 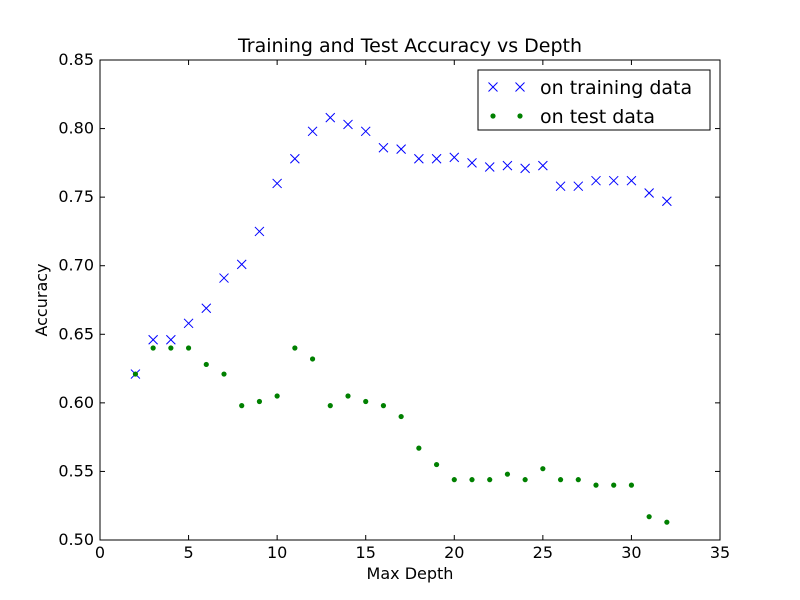 What do you see at coordinates (616, 88) in the screenshot?
I see `legend-label: on training data` at bounding box center [616, 88].